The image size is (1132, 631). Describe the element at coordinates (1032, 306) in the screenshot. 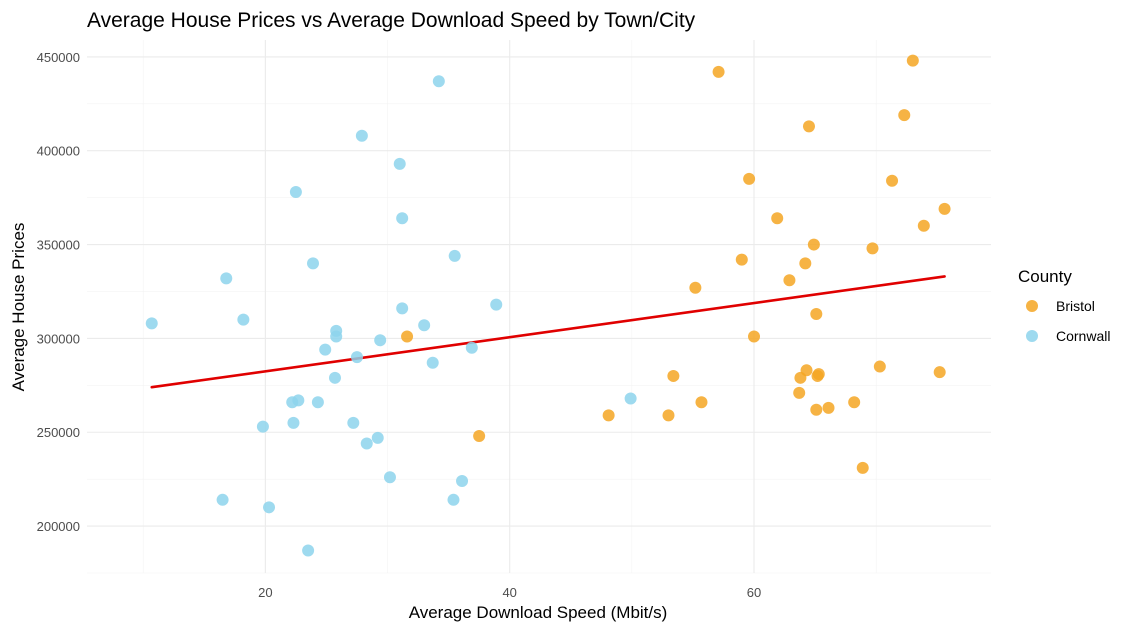

I see `legend-marker-bristol` at that location.